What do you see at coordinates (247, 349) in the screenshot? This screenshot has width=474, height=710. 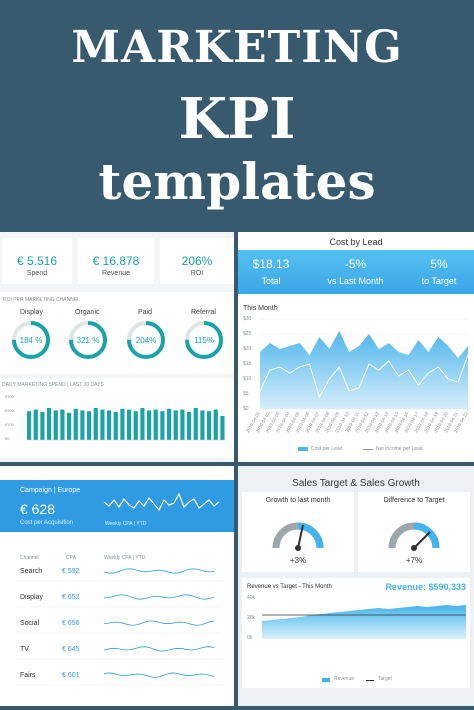 I see `y-tick: $20` at bounding box center [247, 349].